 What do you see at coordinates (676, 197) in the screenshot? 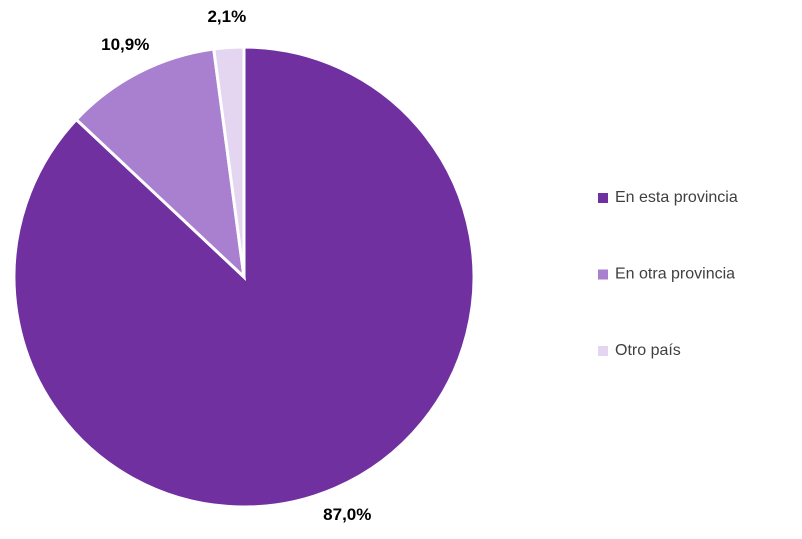
I see `legend-label: En esta provincia` at bounding box center [676, 197].